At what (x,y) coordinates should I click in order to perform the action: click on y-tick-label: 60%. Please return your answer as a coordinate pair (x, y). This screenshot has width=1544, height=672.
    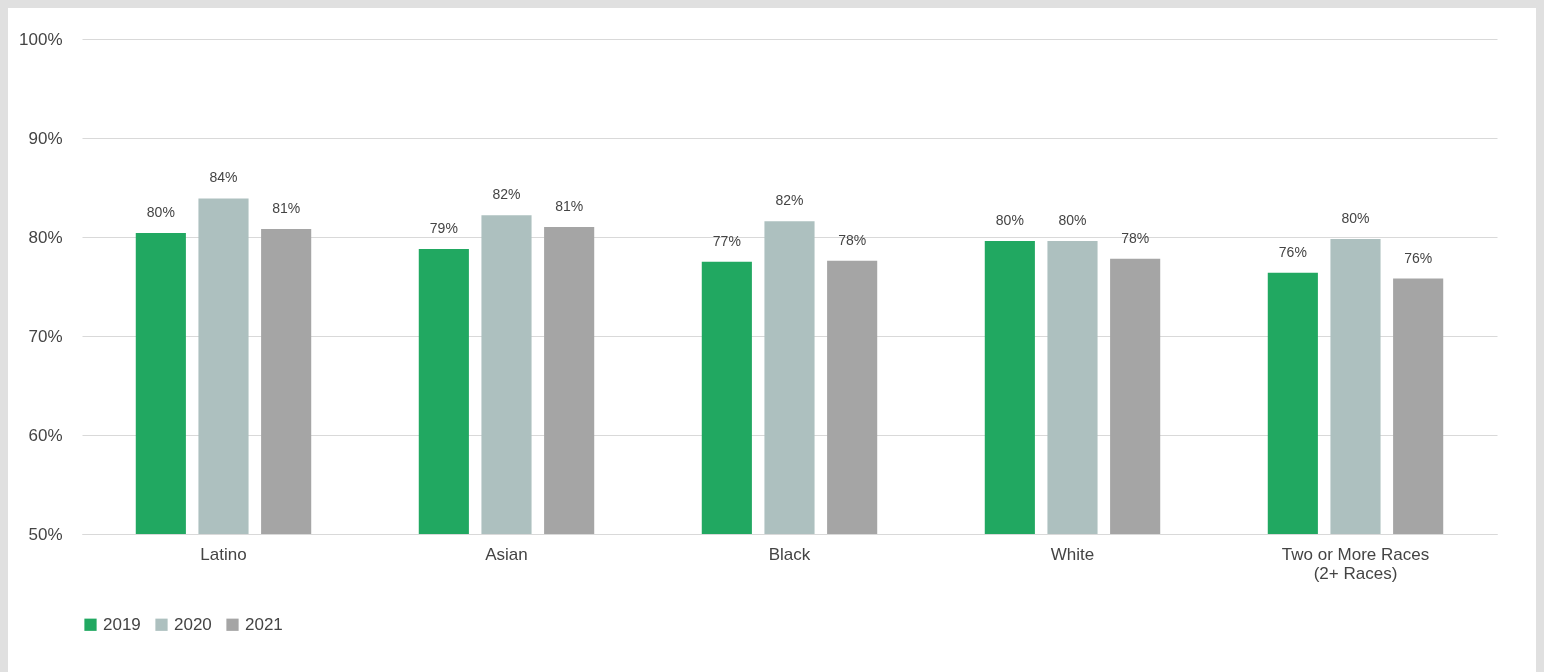
    Looking at the image, I should click on (45, 435).